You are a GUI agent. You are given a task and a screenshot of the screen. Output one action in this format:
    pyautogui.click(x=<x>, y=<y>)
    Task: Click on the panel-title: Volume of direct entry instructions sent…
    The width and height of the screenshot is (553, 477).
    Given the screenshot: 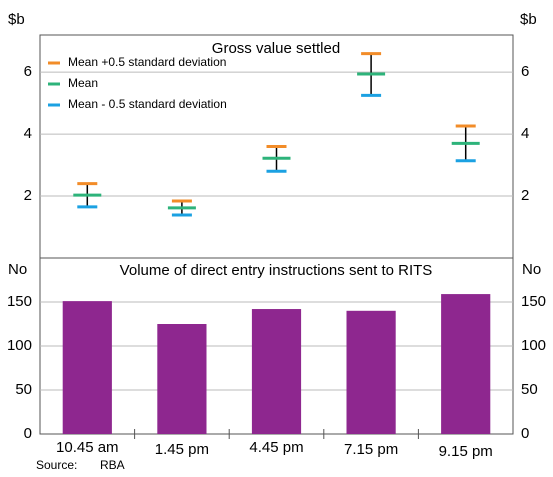 What is the action you would take?
    pyautogui.click(x=276, y=270)
    